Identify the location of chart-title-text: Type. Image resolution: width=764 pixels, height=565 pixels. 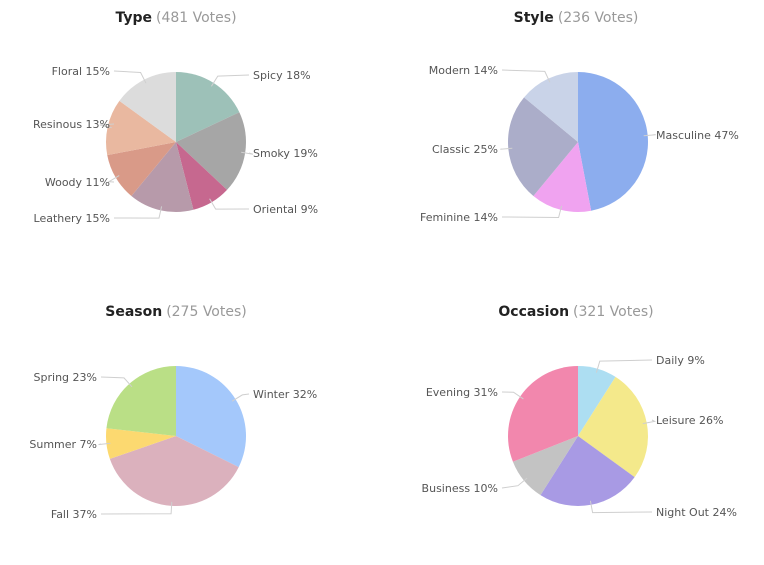
(133, 18).